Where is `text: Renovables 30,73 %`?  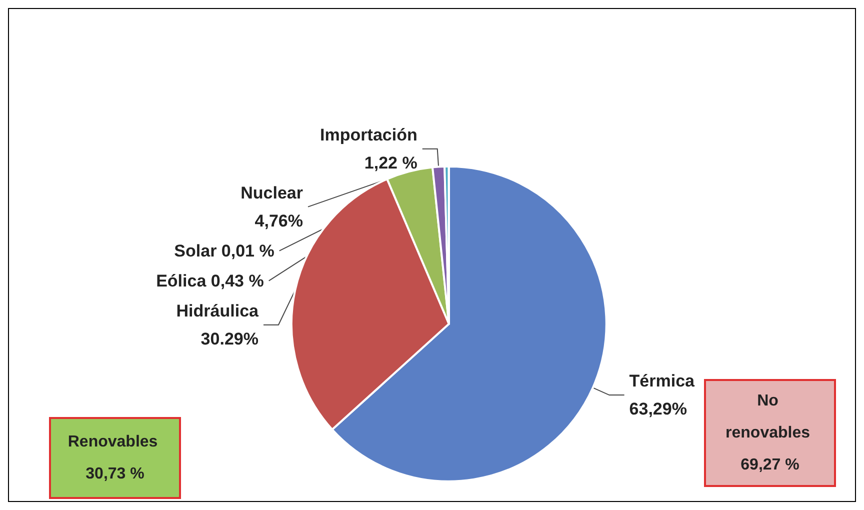
text: Renovables 30,73 % is located at coordinates (115, 458).